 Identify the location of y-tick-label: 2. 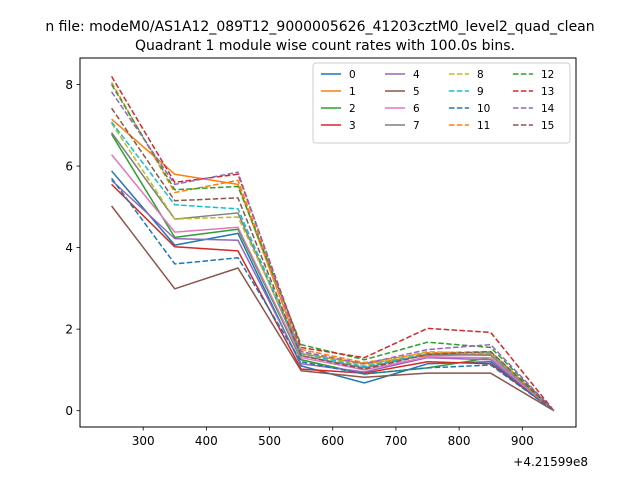
(69, 330).